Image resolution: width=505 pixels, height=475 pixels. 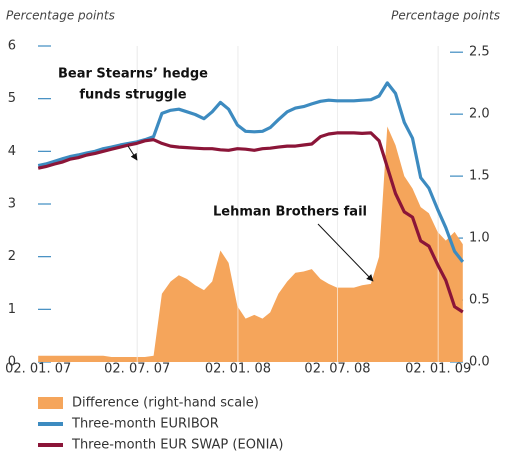 What do you see at coordinates (445, 16) in the screenshot?
I see `y2-axis-label: Percentage points` at bounding box center [445, 16].